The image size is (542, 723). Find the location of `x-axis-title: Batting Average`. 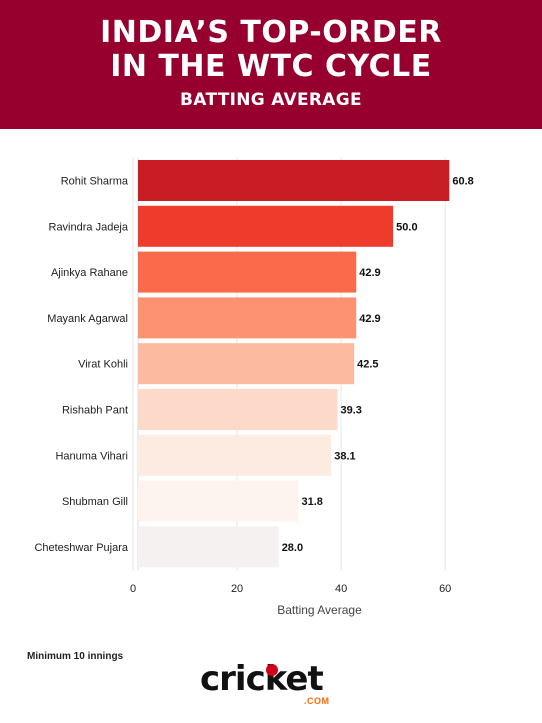

x-axis-title: Batting Average is located at coordinates (319, 610).